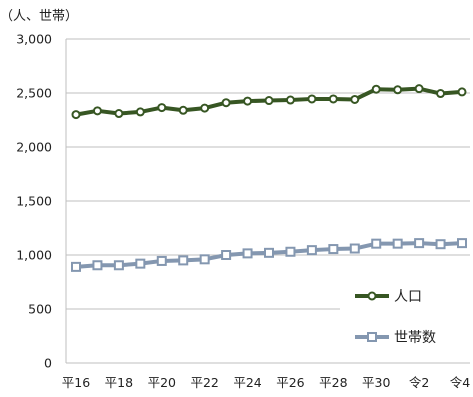 This screenshot has width=473, height=397. What do you see at coordinates (204, 382) in the screenshot?
I see `x-tick-label: 平22` at bounding box center [204, 382].